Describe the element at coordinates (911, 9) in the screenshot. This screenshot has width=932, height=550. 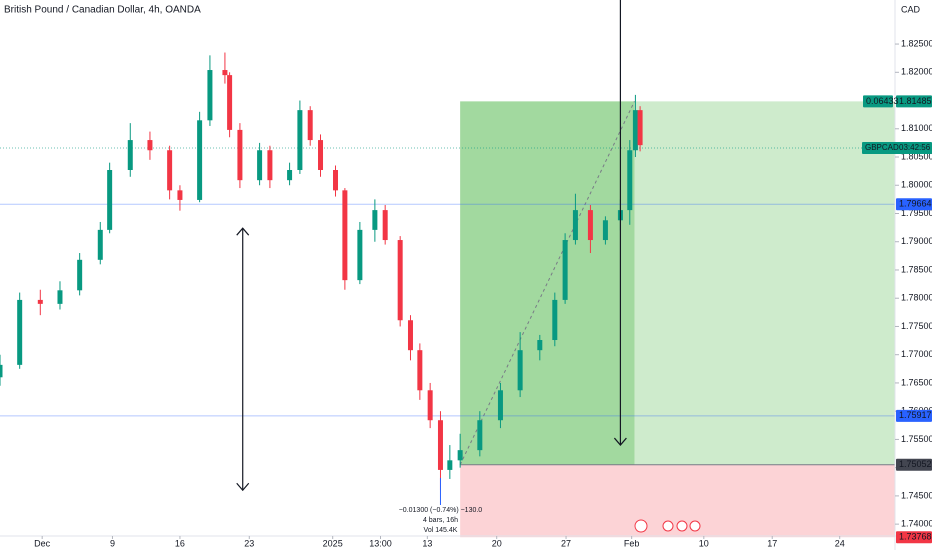
I see `currency: CAD` at that location.